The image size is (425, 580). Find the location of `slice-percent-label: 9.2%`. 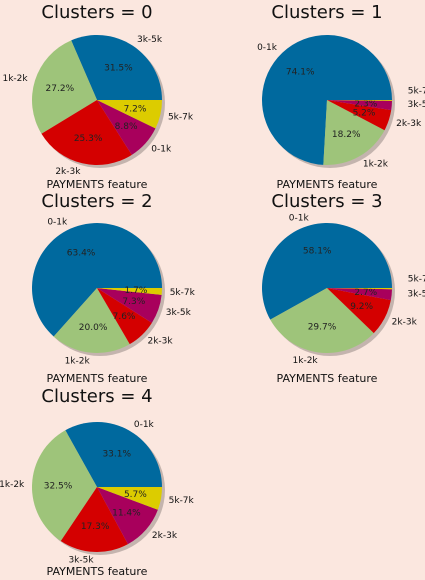

slice-percent-label: 9.2% is located at coordinates (361, 307).